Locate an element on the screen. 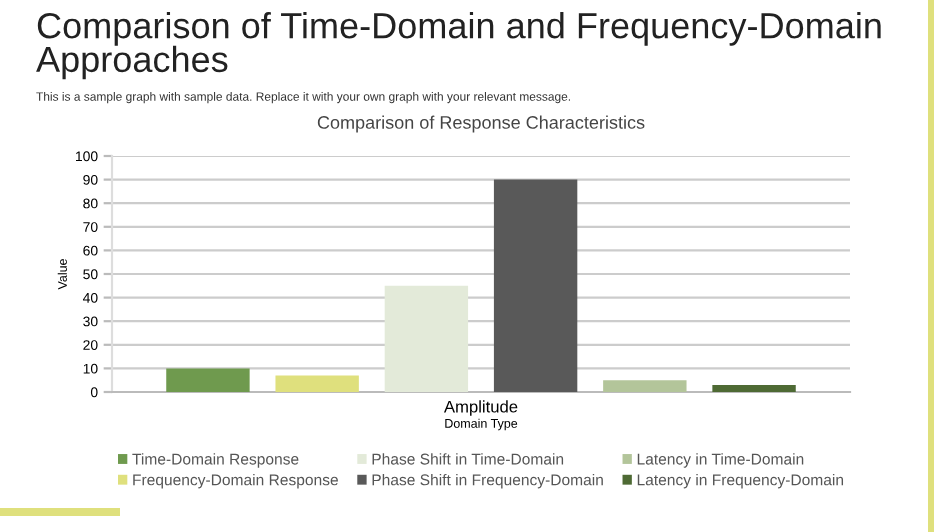 The width and height of the screenshot is (948, 532). text: Comparison of Response Characteristics is located at coordinates (481, 124).